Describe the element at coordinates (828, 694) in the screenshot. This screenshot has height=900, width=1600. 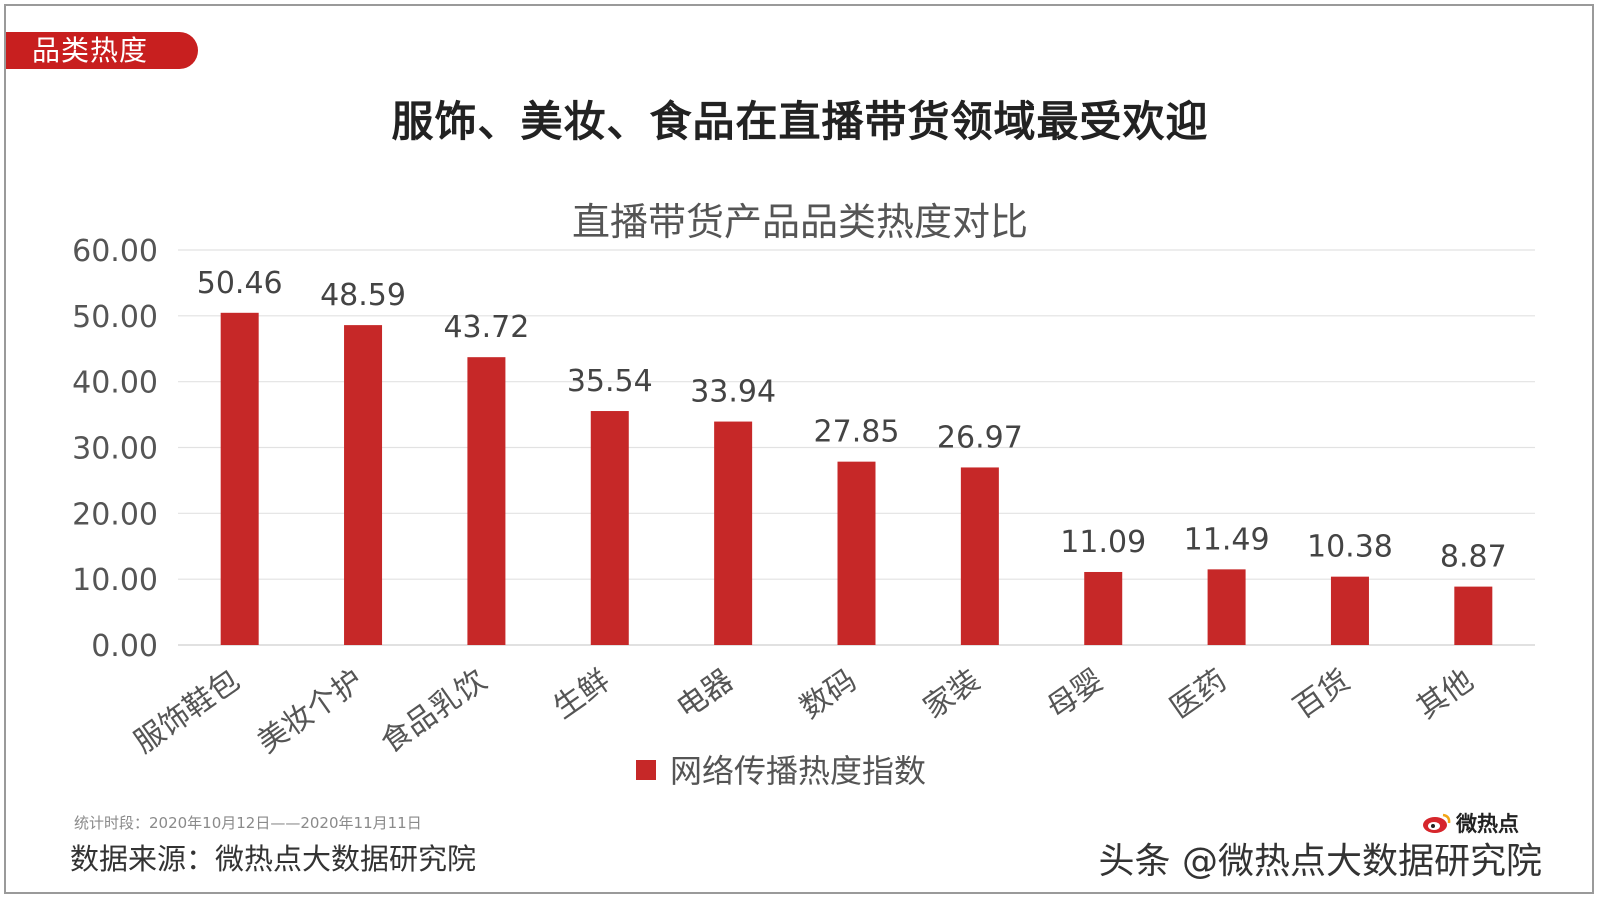
I see `category-label: 数码` at that location.